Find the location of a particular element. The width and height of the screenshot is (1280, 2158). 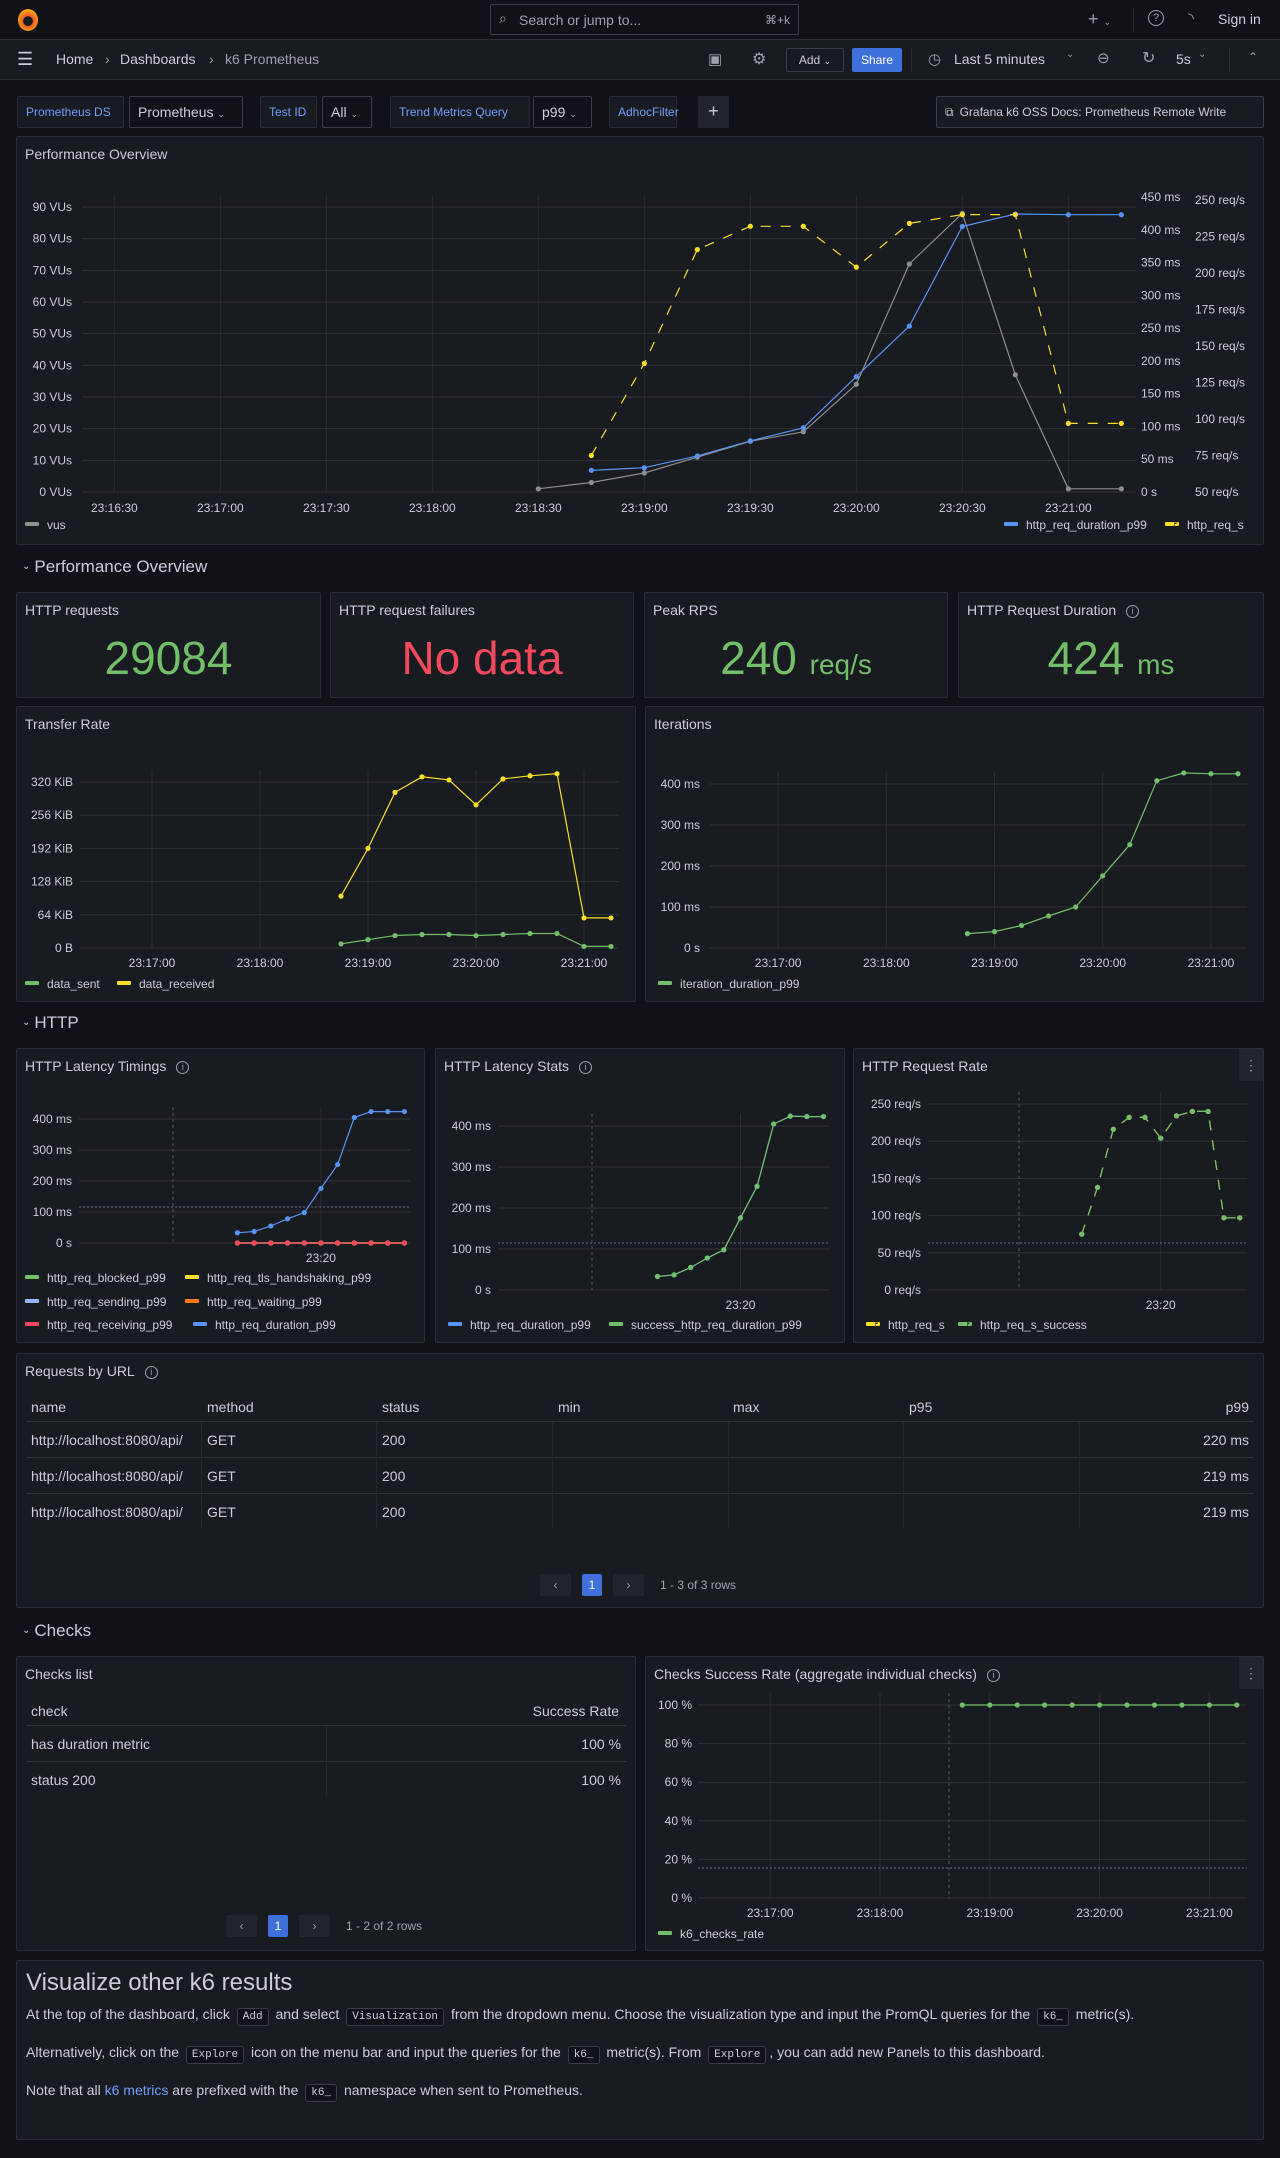

grafana-logo-icon is located at coordinates (28, 20).